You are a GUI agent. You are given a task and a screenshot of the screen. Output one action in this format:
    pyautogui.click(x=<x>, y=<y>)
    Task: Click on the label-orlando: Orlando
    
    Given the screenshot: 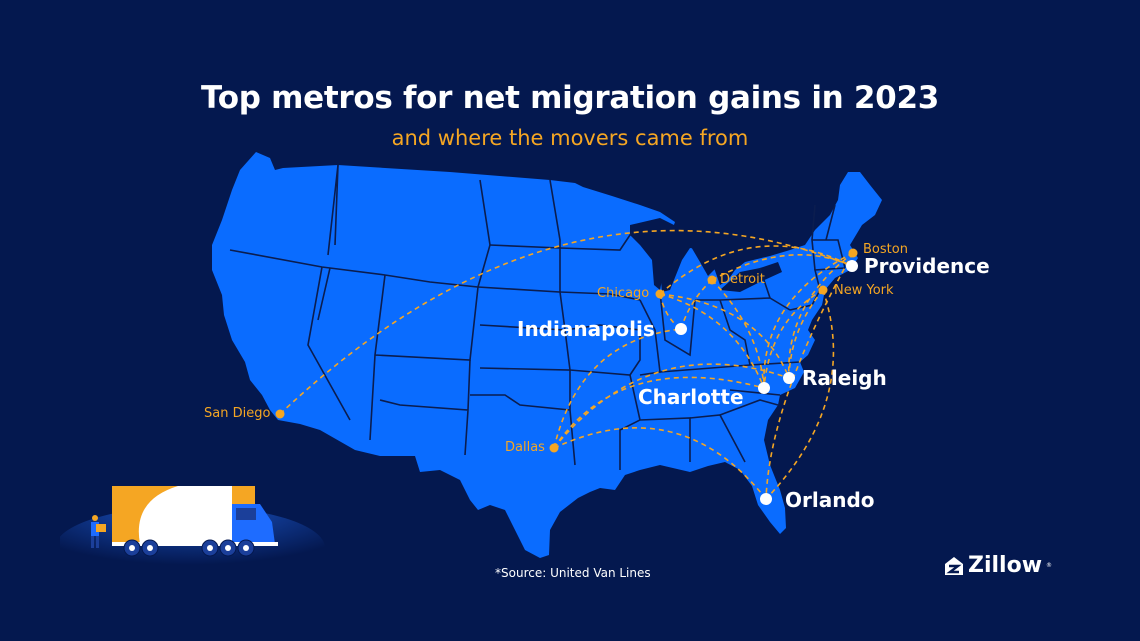 What is the action you would take?
    pyautogui.click(x=830, y=500)
    